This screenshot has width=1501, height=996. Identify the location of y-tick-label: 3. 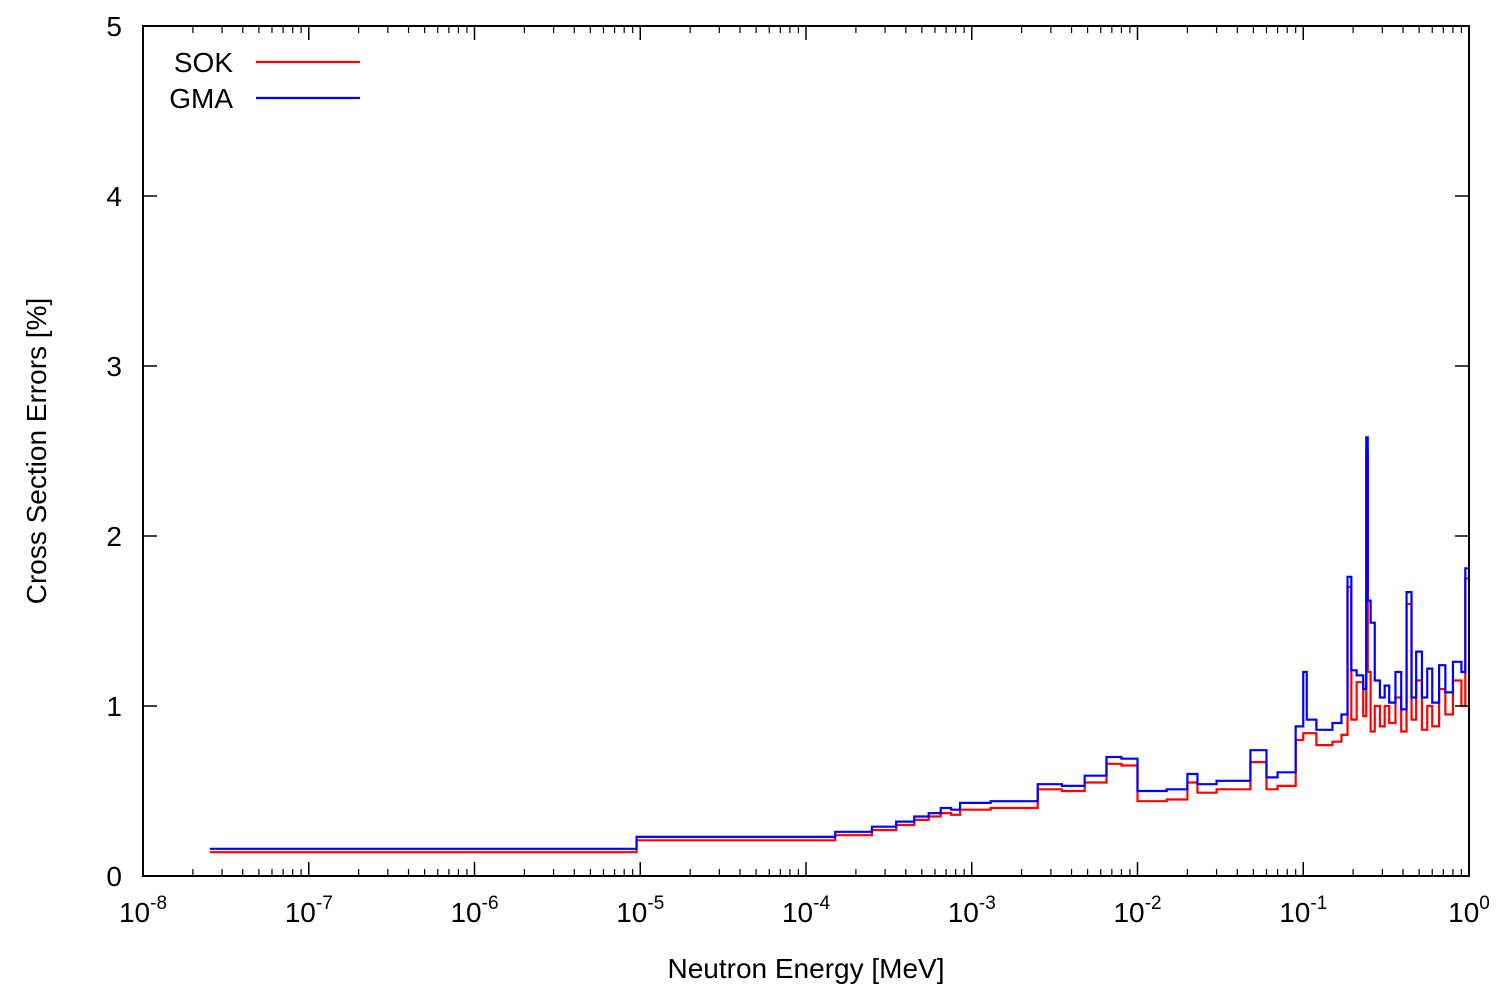
(114, 366).